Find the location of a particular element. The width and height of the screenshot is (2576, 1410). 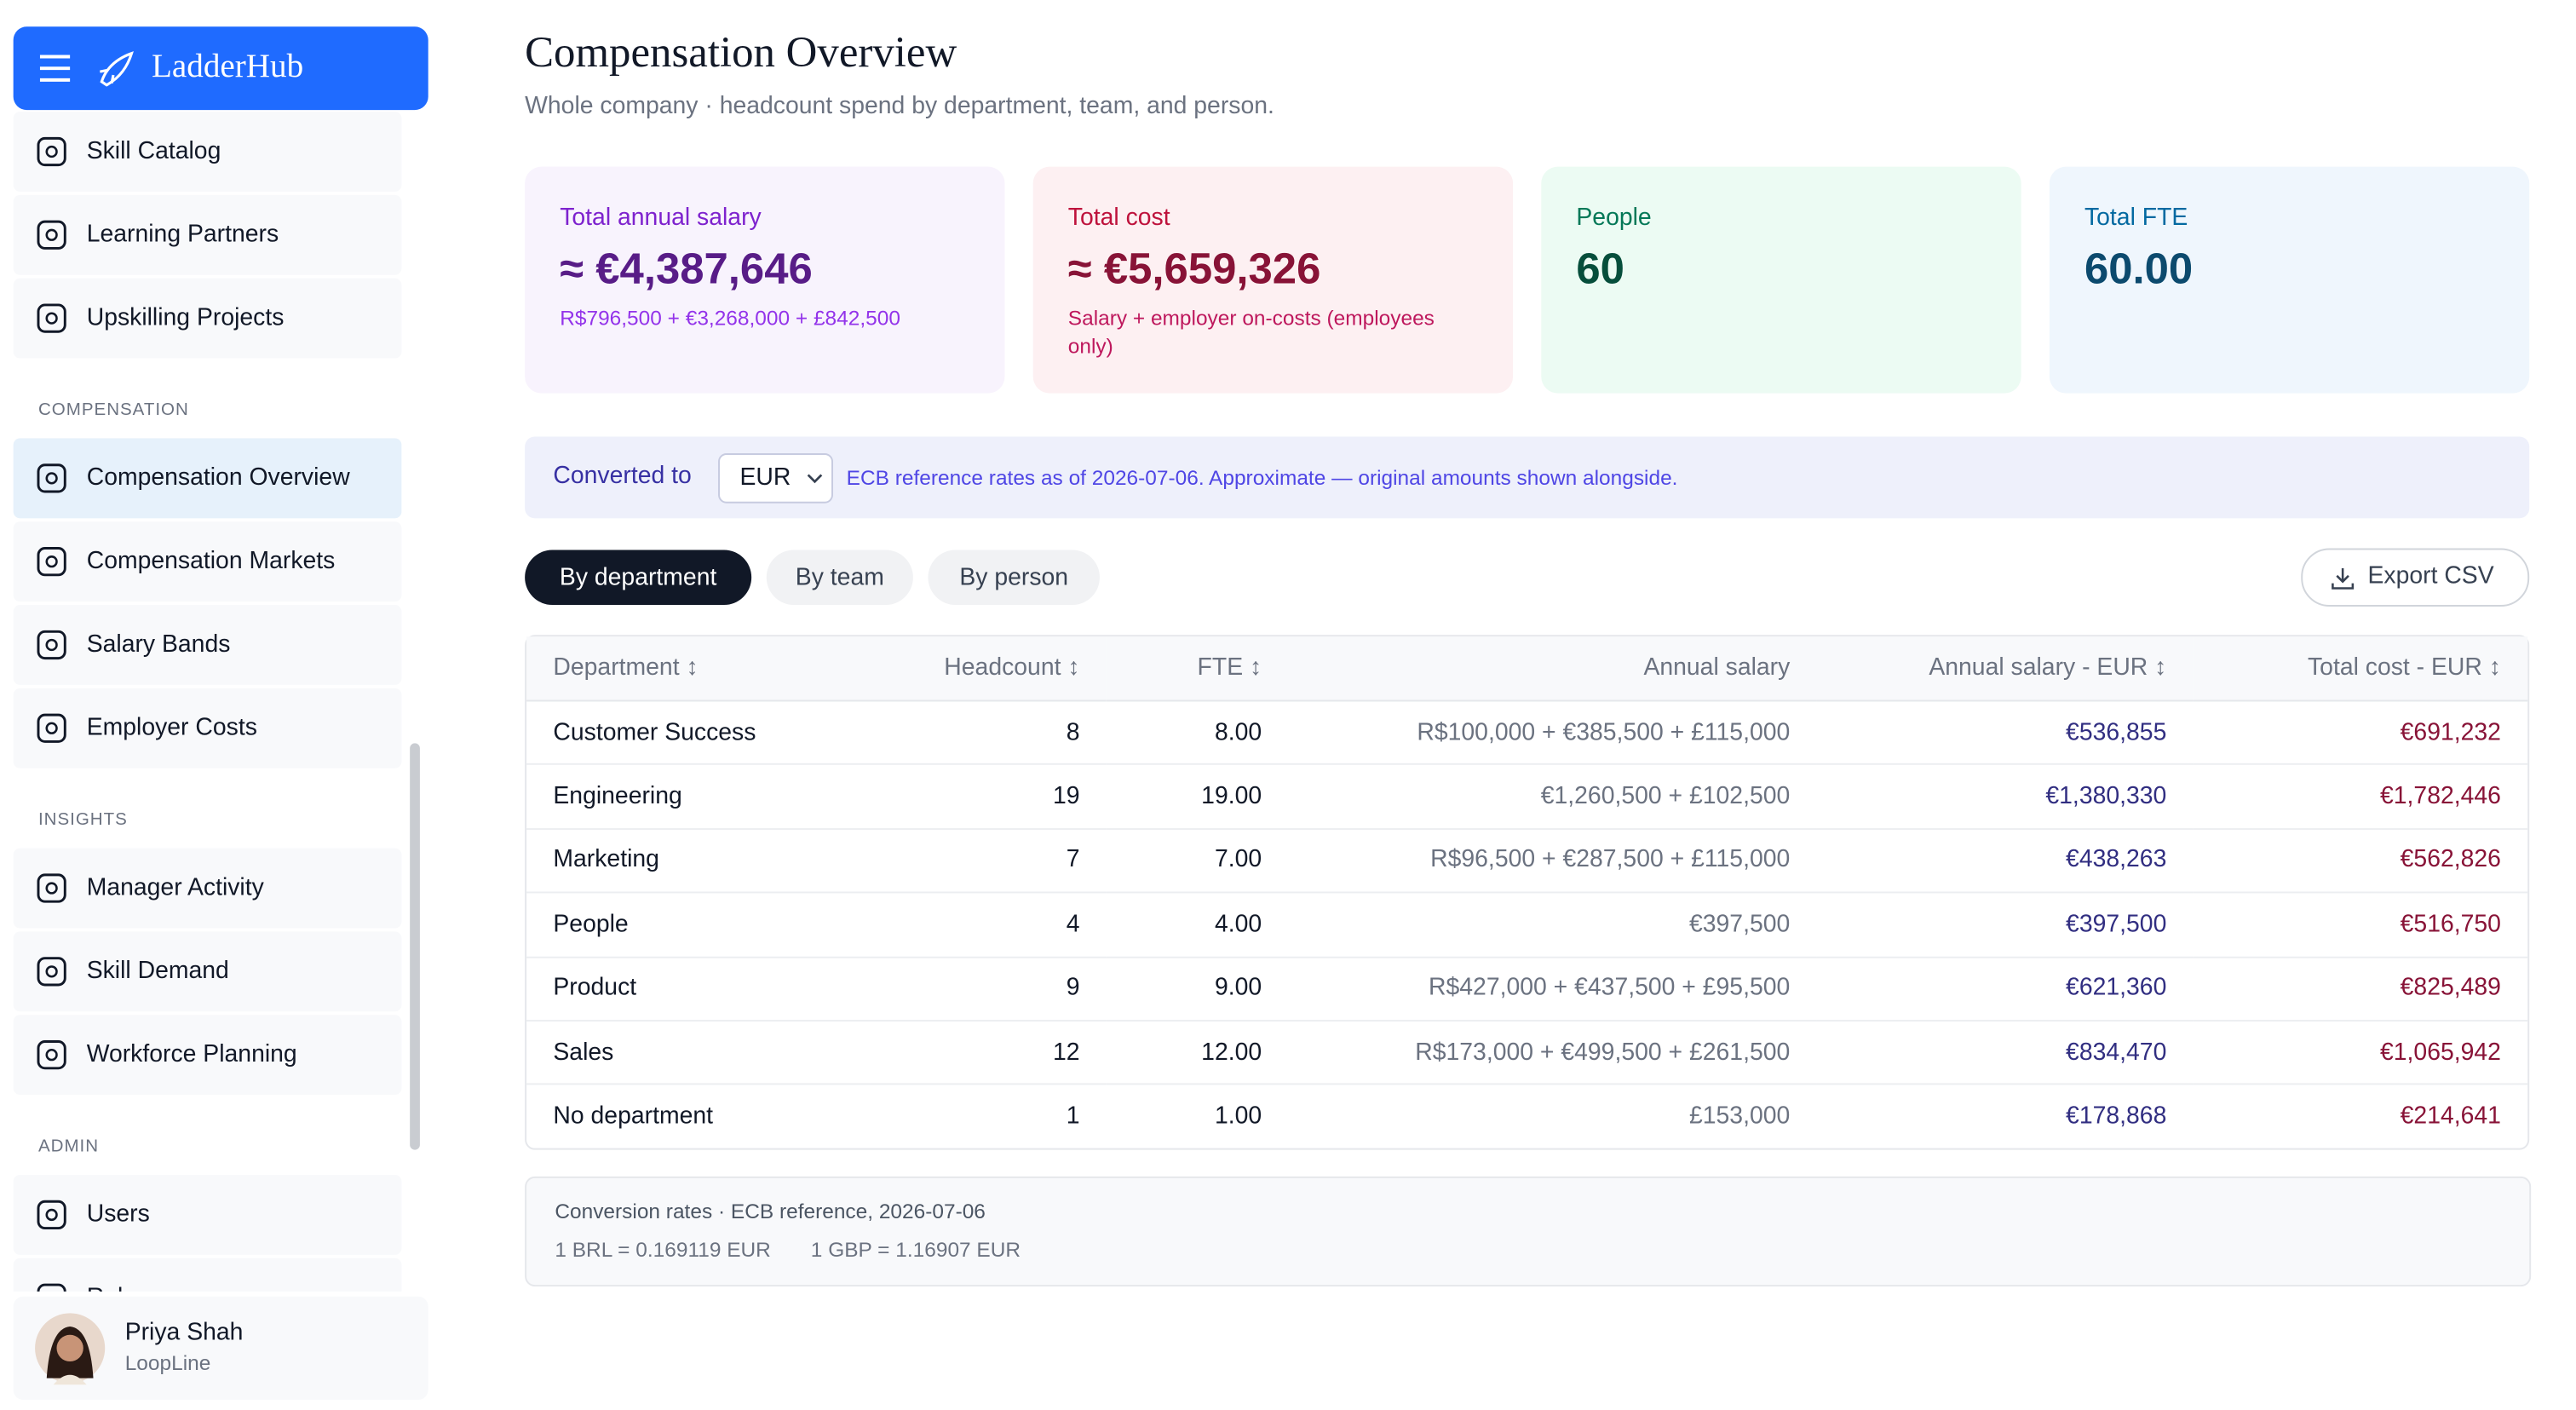

table-cell: €214,641 is located at coordinates (2450, 1116).